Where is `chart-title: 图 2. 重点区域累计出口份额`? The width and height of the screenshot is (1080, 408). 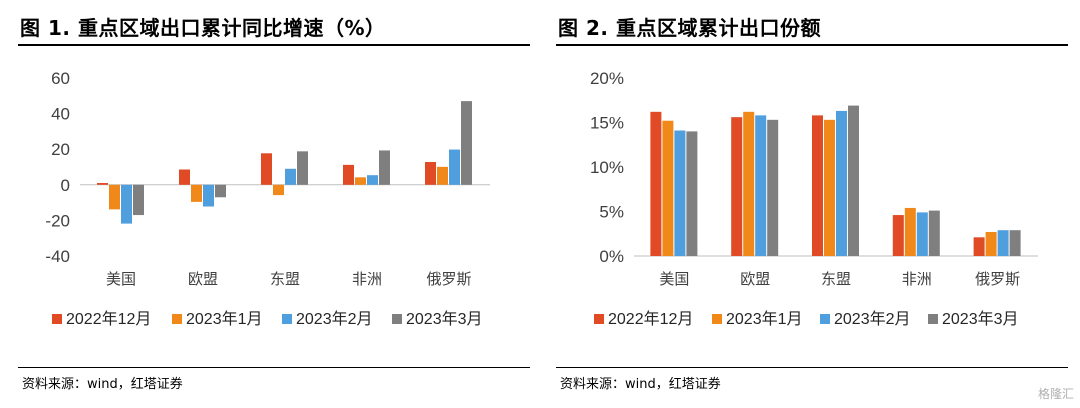 chart-title: 图 2. 重点区域累计出口份额 is located at coordinates (689, 28).